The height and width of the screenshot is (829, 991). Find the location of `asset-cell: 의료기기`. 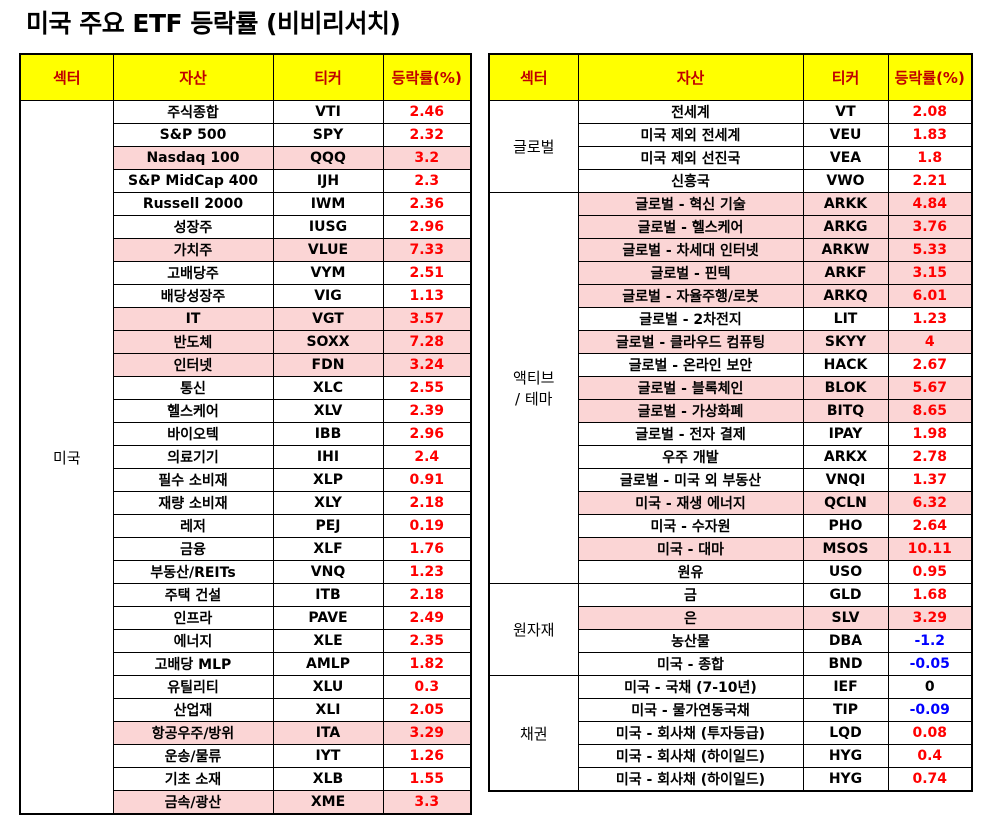

asset-cell: 의료기기 is located at coordinates (193, 457).